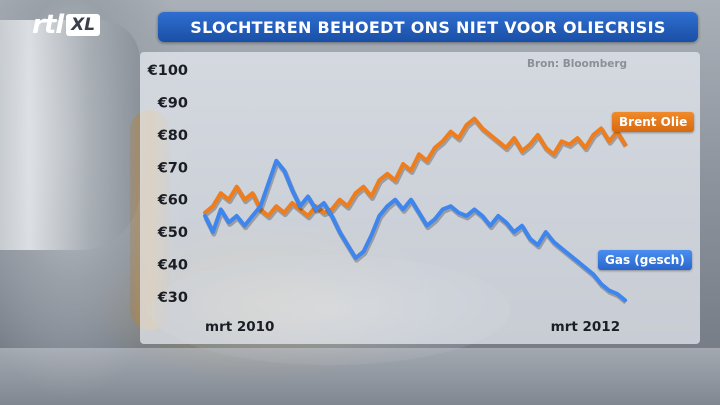 The height and width of the screenshot is (405, 720). I want to click on oil-bottle-illustration, so click(70, 135).